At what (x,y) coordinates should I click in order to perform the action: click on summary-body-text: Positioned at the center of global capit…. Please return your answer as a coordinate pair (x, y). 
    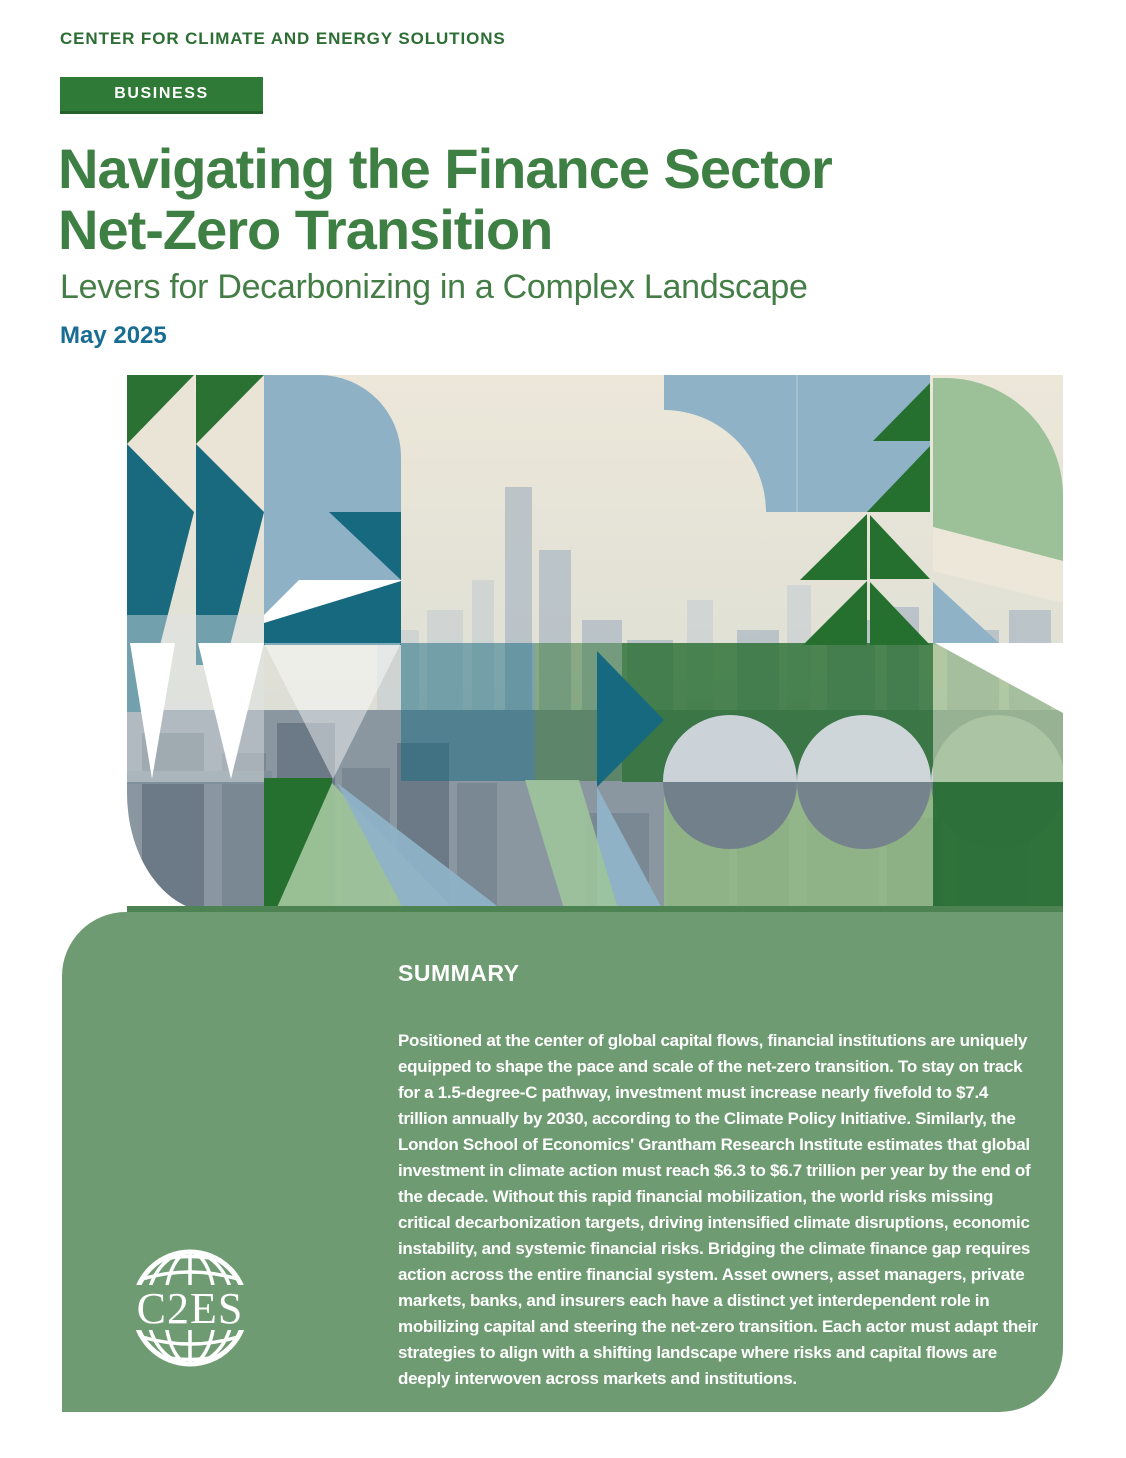
    Looking at the image, I should click on (718, 1209).